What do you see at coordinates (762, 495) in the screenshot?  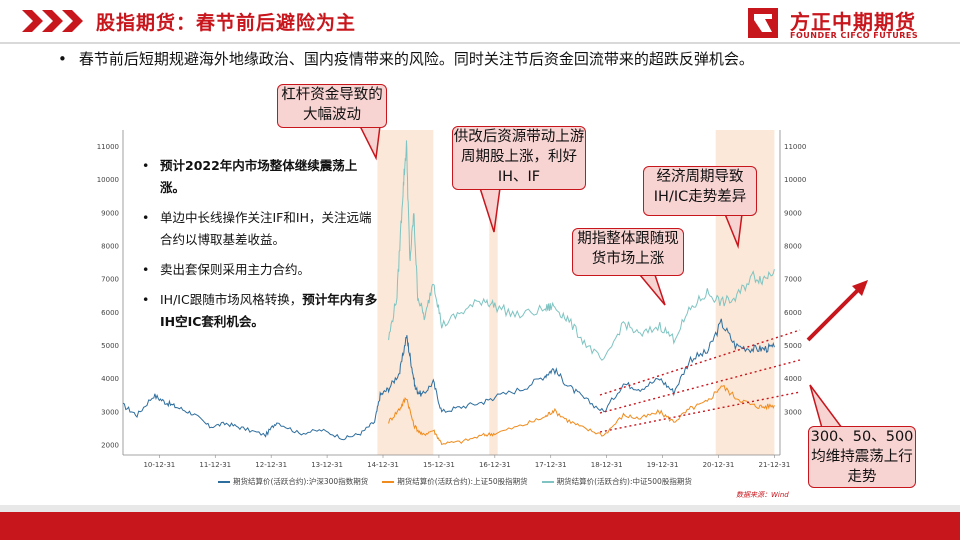 I see `data-source: 数据来源：Wind` at bounding box center [762, 495].